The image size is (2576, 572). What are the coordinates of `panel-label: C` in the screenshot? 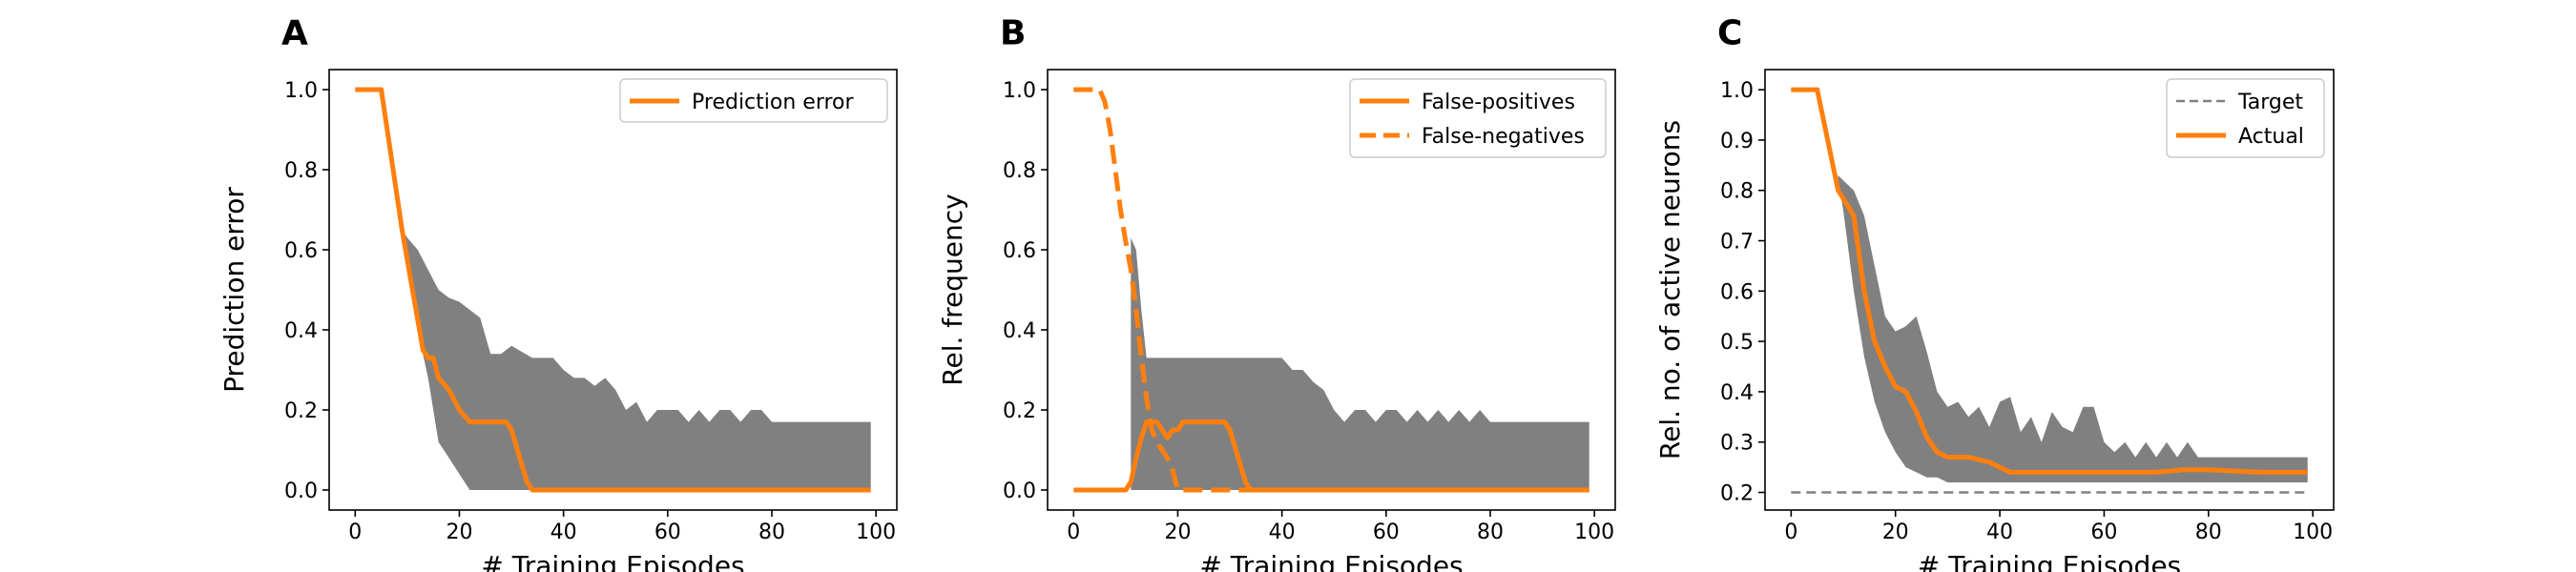 It's located at (1729, 33).